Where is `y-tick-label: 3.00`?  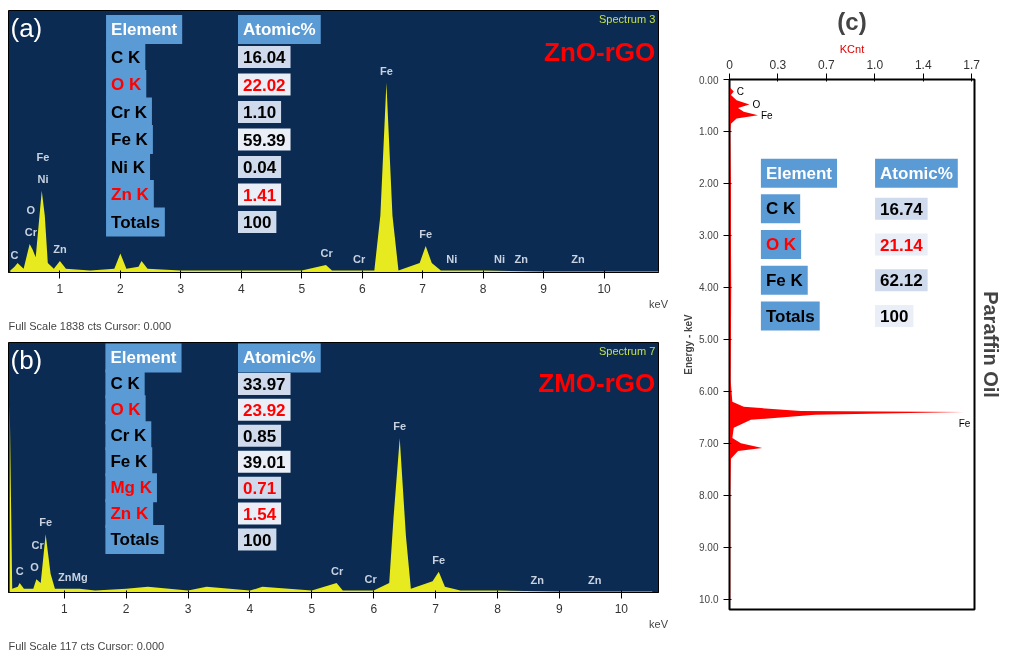 y-tick-label: 3.00 is located at coordinates (709, 236).